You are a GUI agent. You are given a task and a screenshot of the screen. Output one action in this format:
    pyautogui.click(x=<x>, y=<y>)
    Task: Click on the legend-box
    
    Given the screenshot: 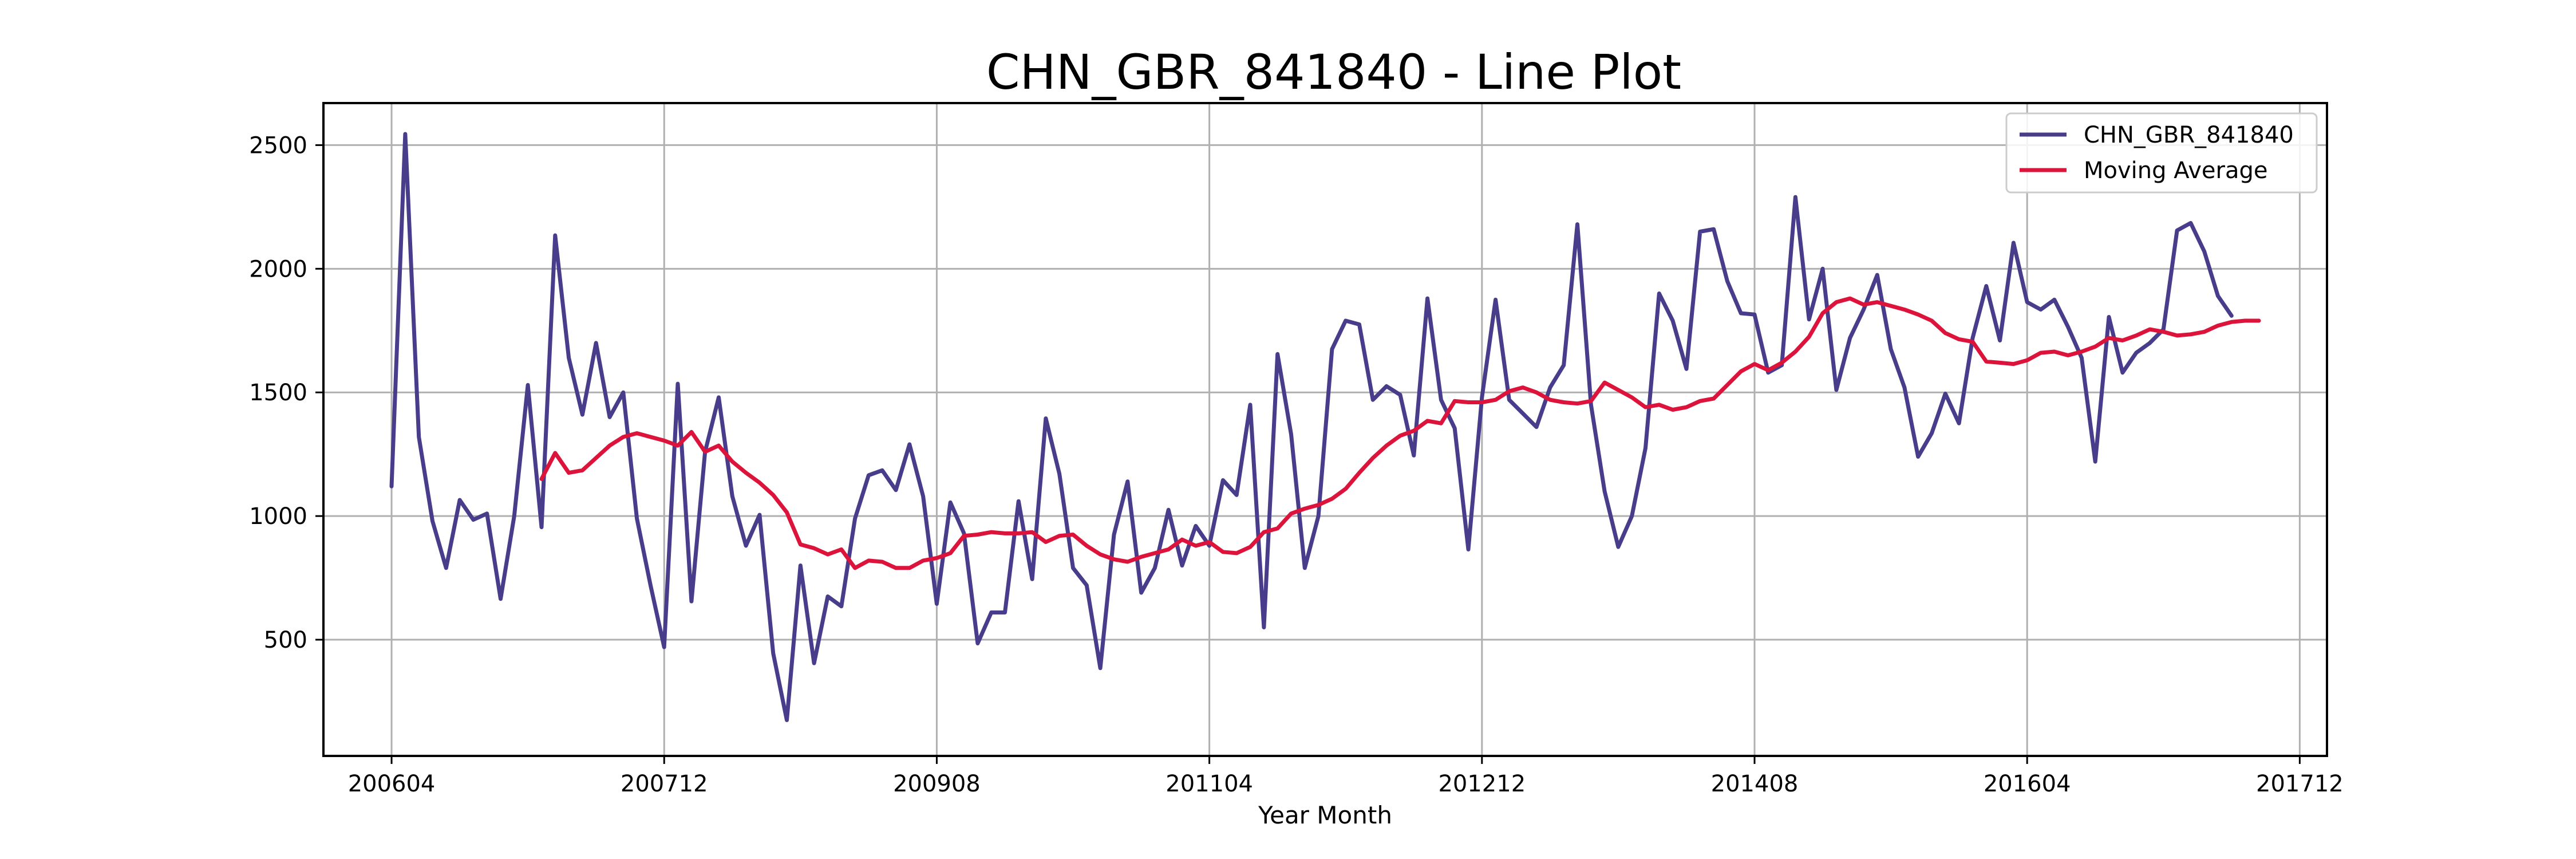 What is the action you would take?
    pyautogui.click(x=2161, y=153)
    